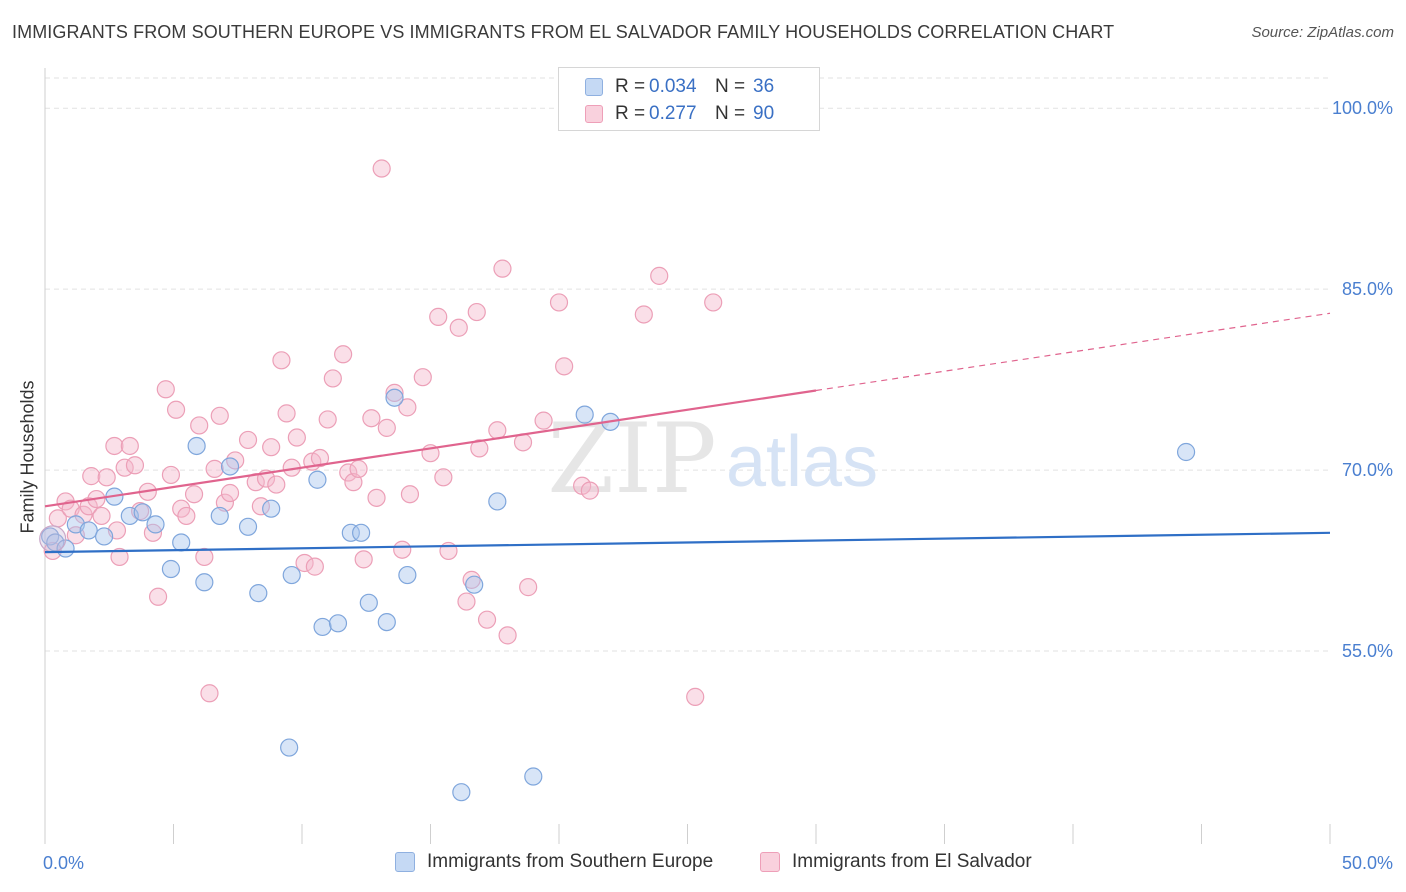 This screenshot has height=892, width=1406. Describe the element at coordinates (63, 863) in the screenshot. I see `x-tick-label: 0.0%` at that location.